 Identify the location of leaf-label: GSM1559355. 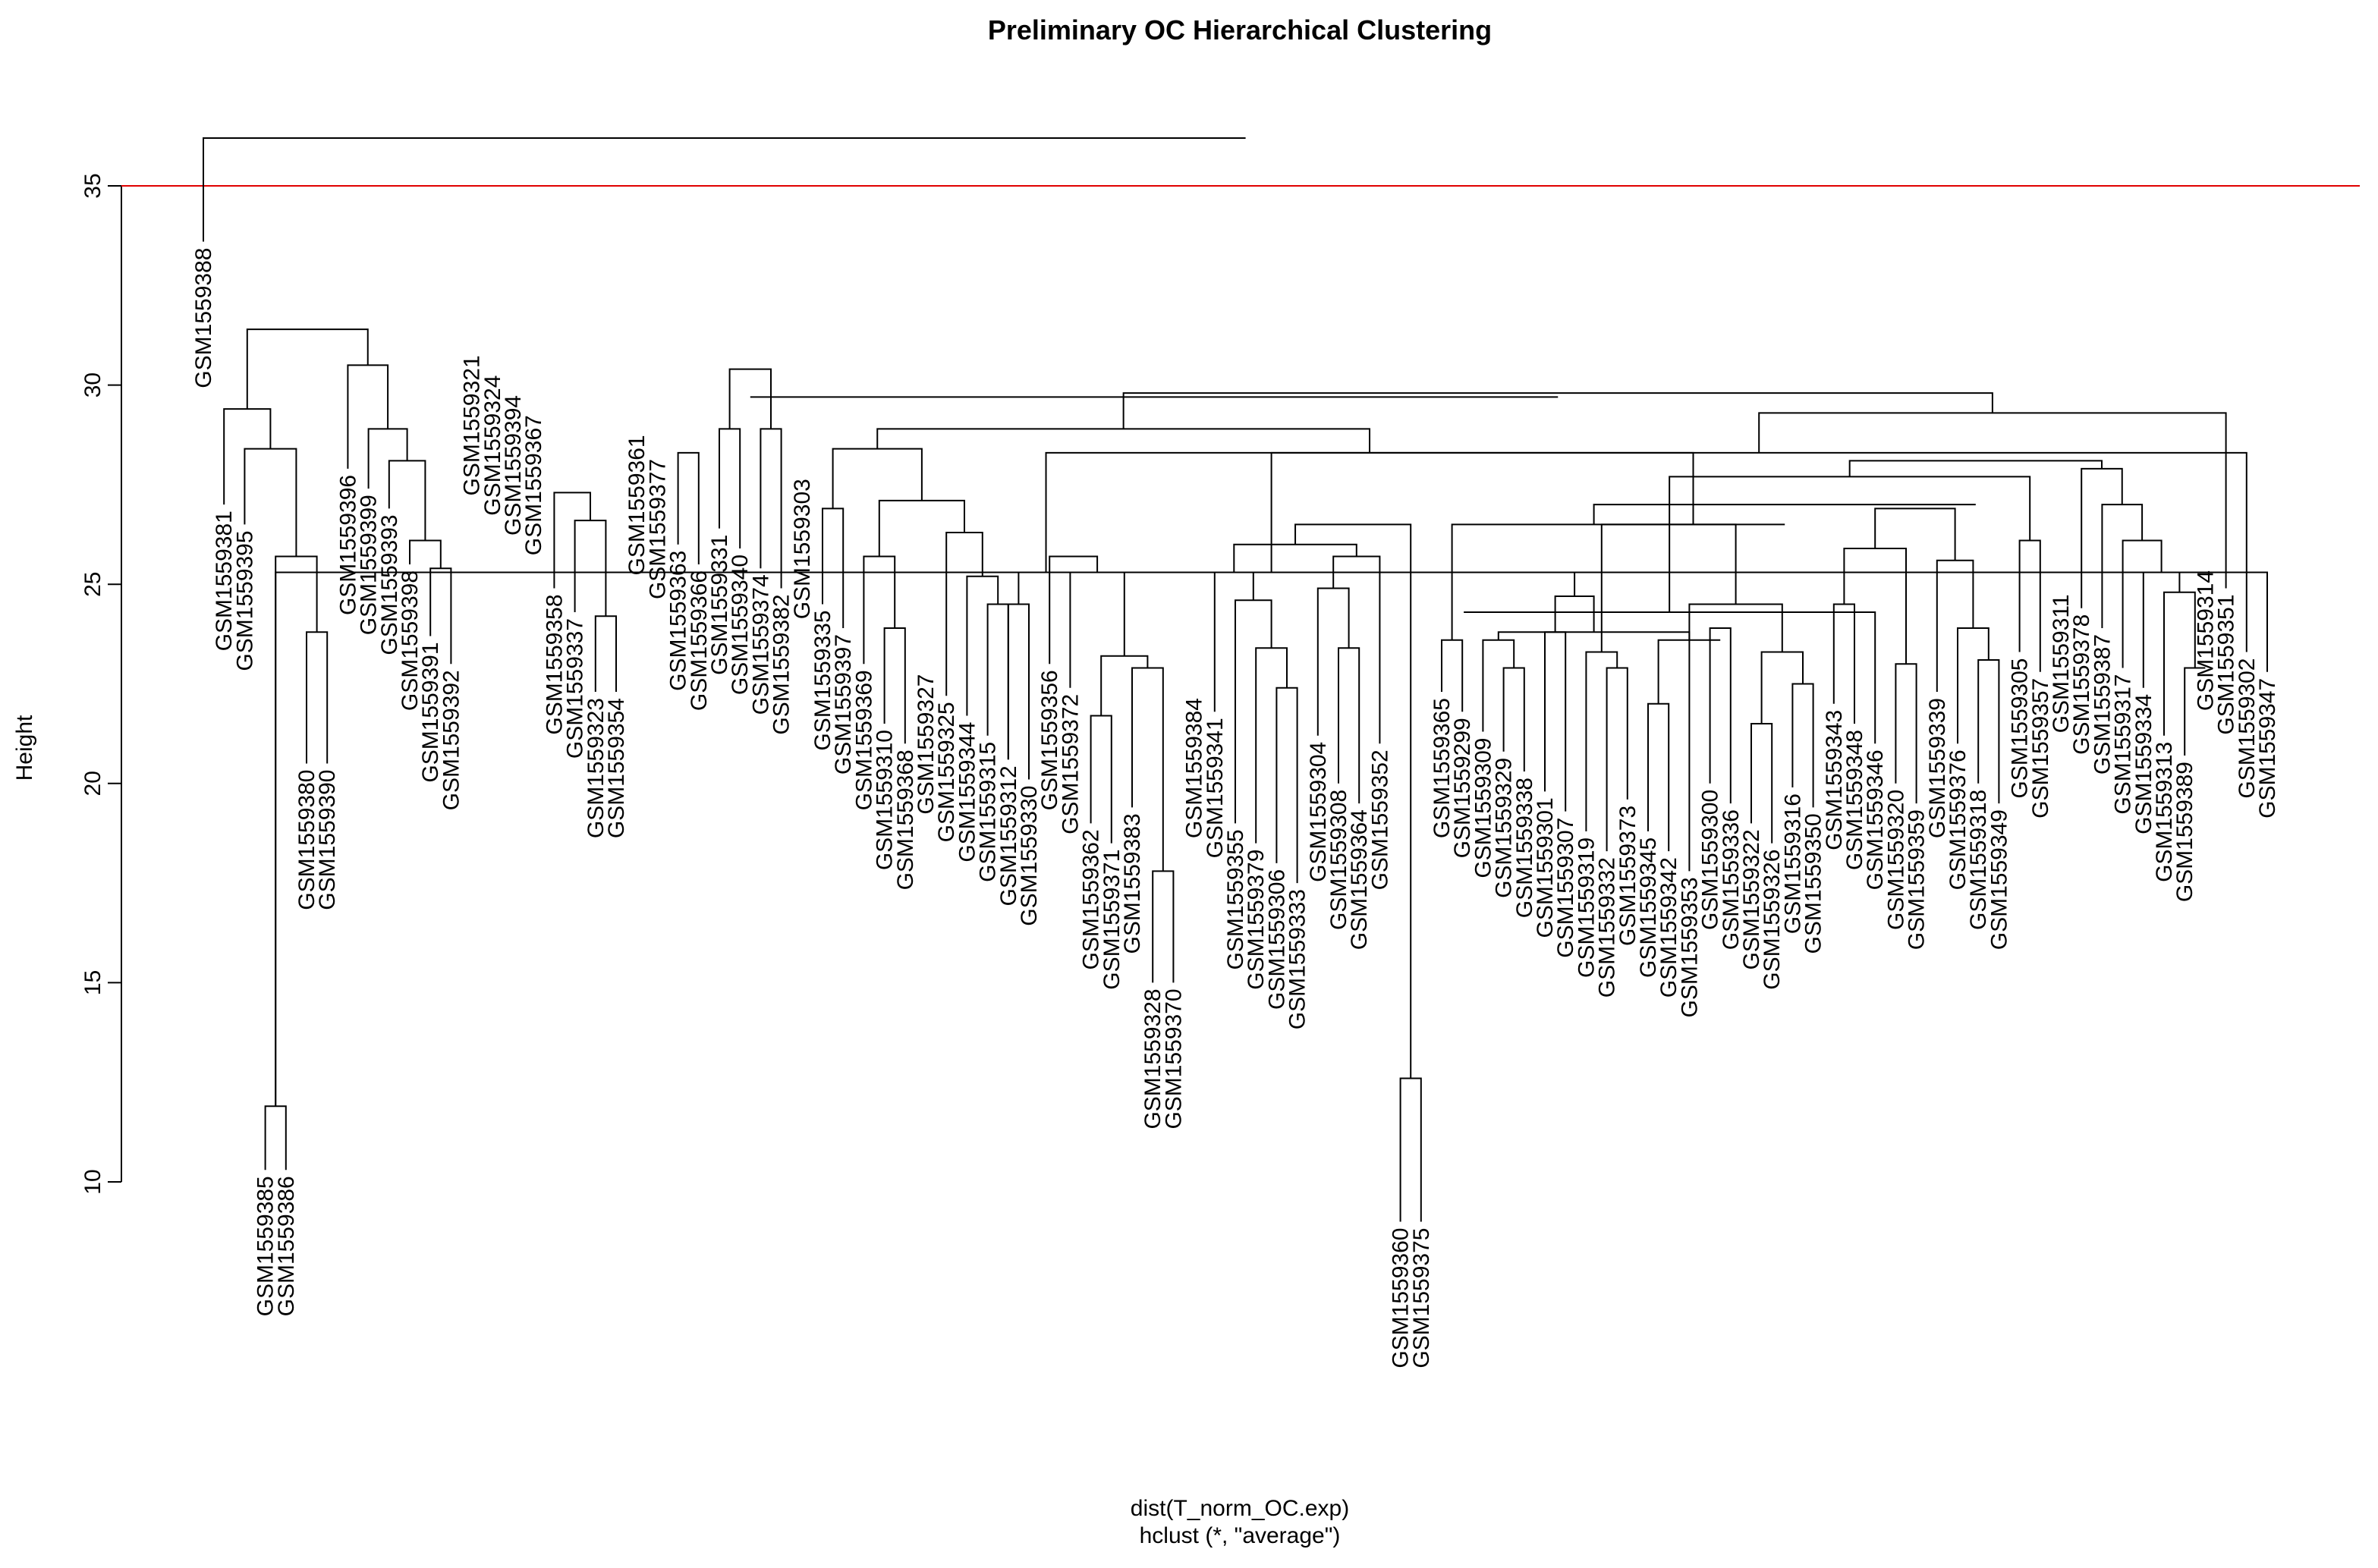
(1236, 899).